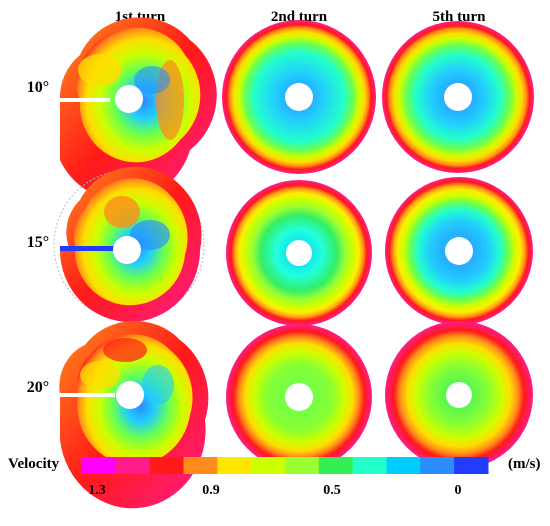  What do you see at coordinates (299, 397) in the screenshot?
I see `contour-20deg-2nd-turn` at bounding box center [299, 397].